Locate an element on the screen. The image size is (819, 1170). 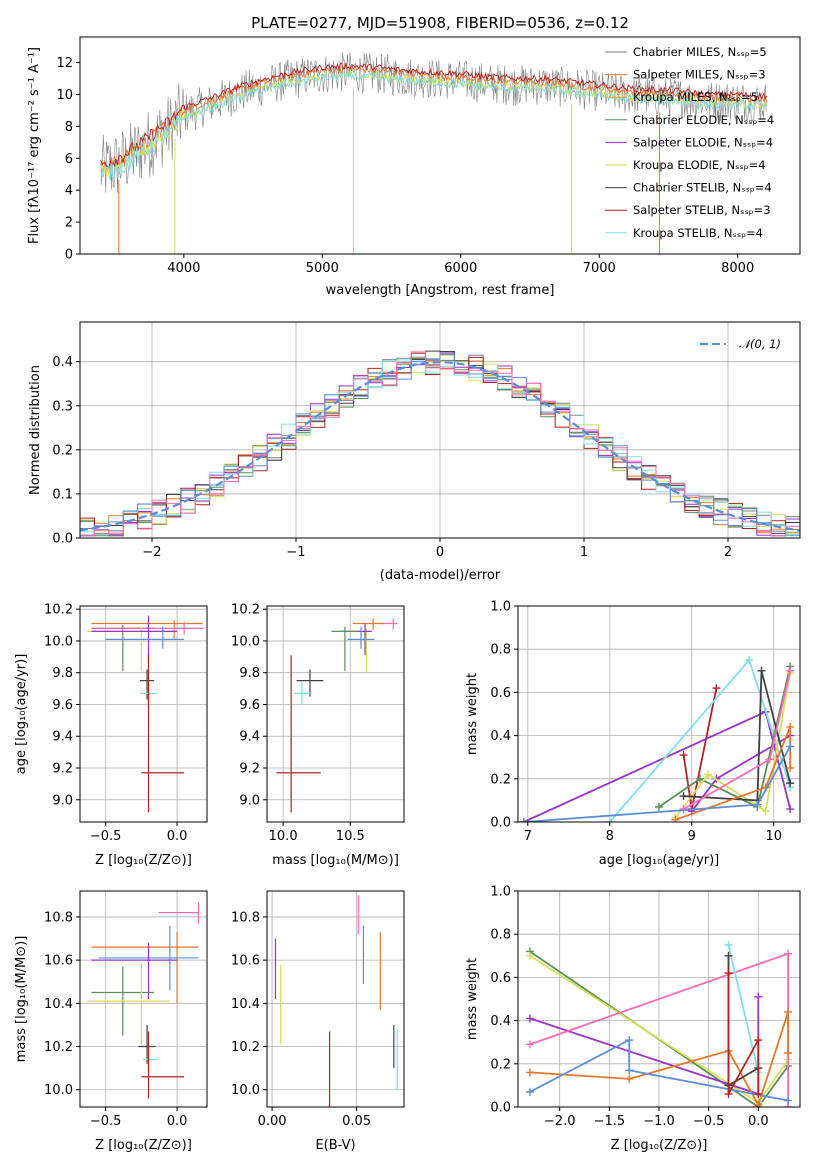
x-axis-label: E(B-V) is located at coordinates (335, 1145).